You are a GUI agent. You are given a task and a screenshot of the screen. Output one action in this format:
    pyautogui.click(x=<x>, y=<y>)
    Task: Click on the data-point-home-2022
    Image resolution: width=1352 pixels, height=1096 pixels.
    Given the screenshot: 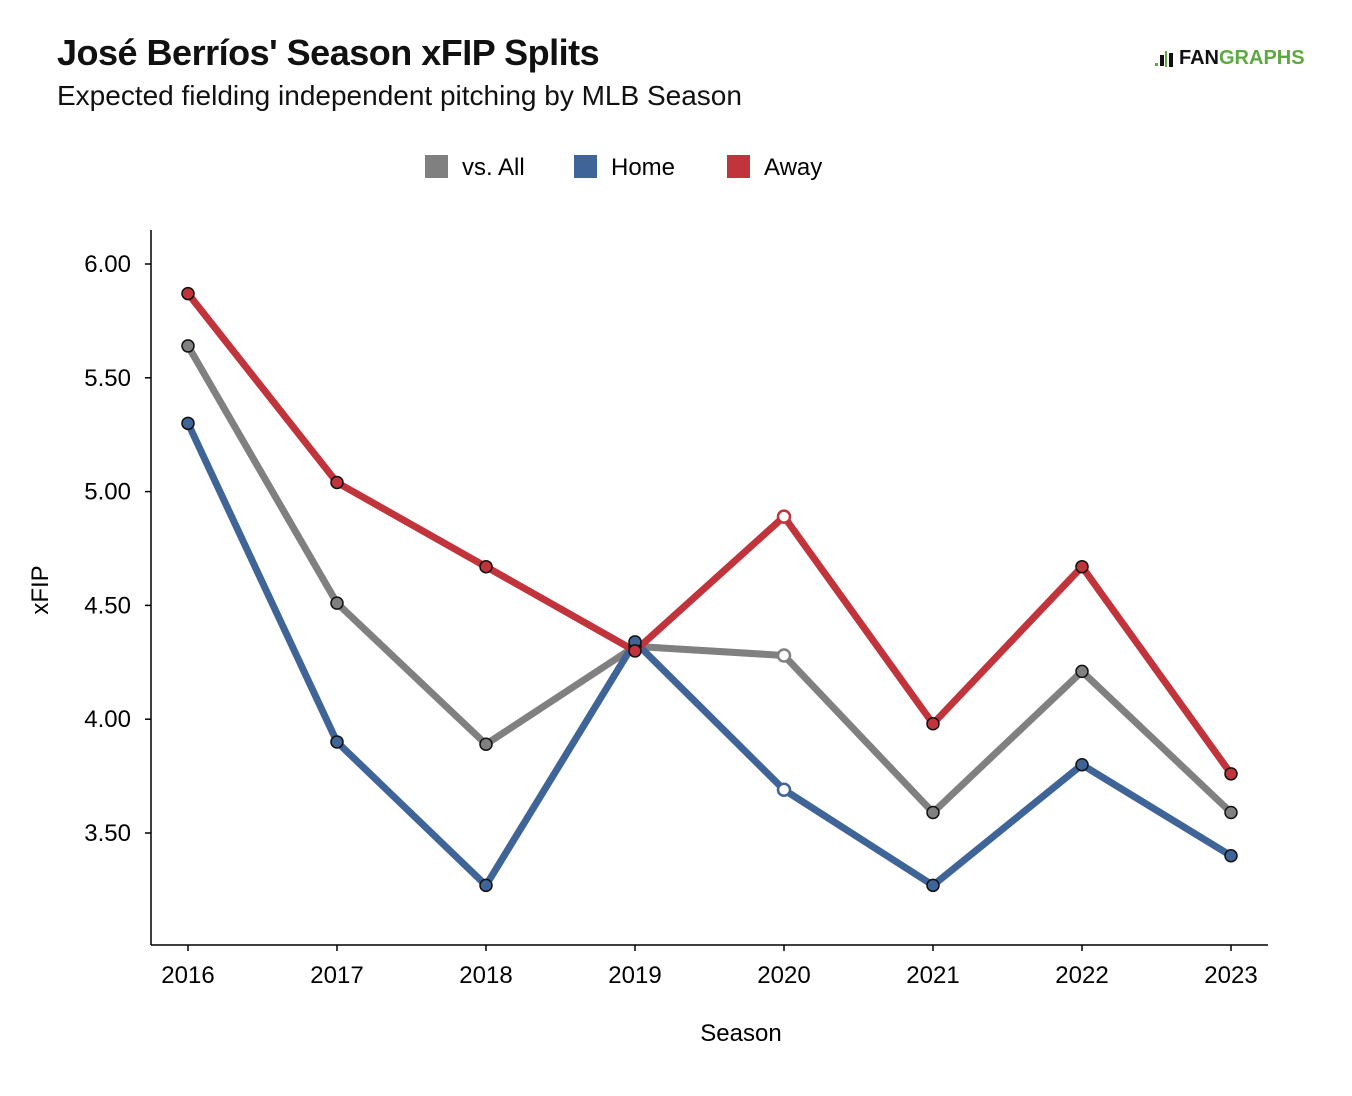 What is the action you would take?
    pyautogui.click(x=1082, y=764)
    